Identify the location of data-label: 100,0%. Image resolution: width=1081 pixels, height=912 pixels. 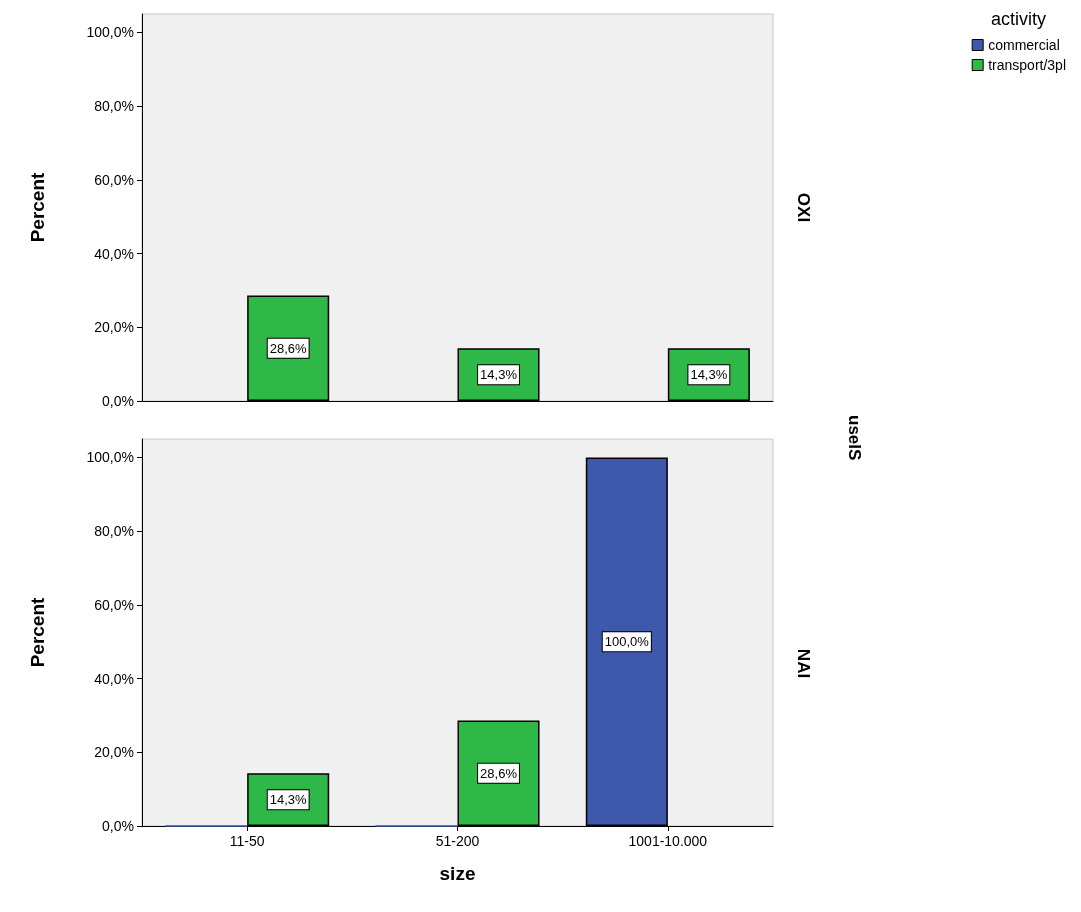
(627, 642).